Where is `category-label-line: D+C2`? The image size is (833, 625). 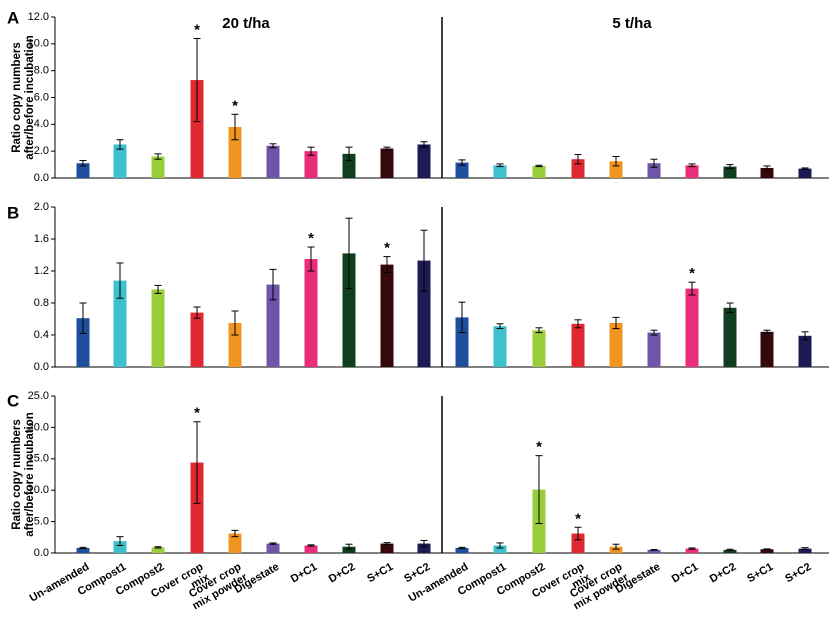 category-label-line: D+C2 is located at coordinates (723, 573).